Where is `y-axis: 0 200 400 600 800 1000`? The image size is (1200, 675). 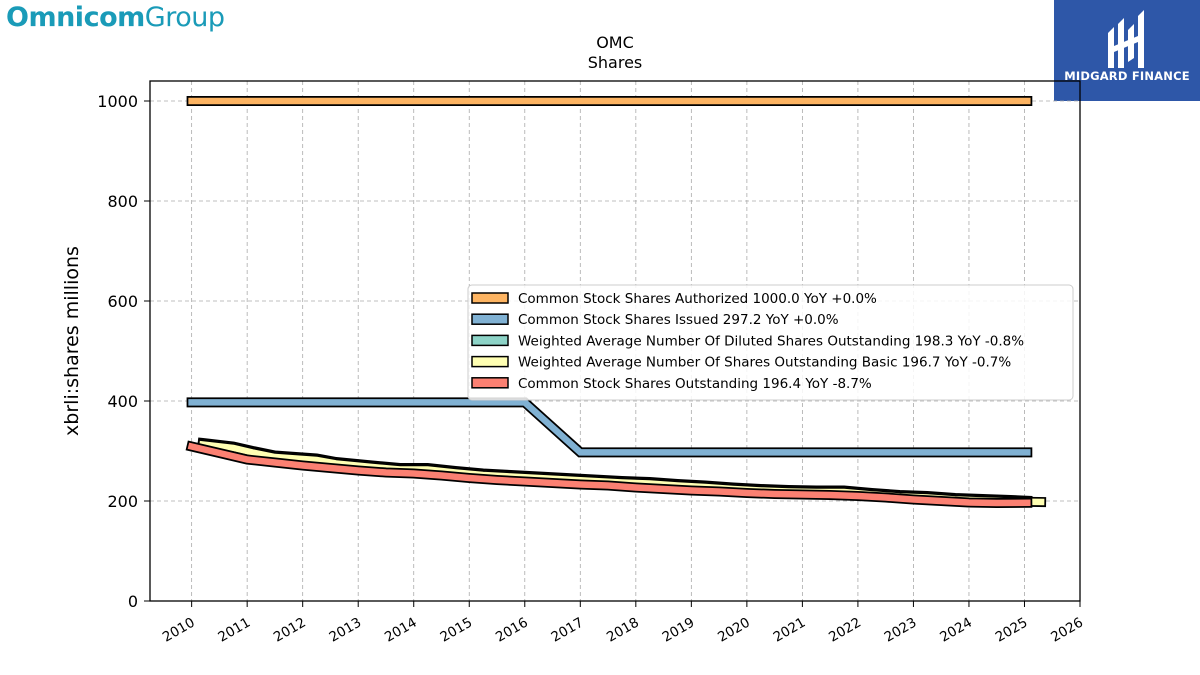 y-axis: 0 200 400 600 800 1000 is located at coordinates (123, 351).